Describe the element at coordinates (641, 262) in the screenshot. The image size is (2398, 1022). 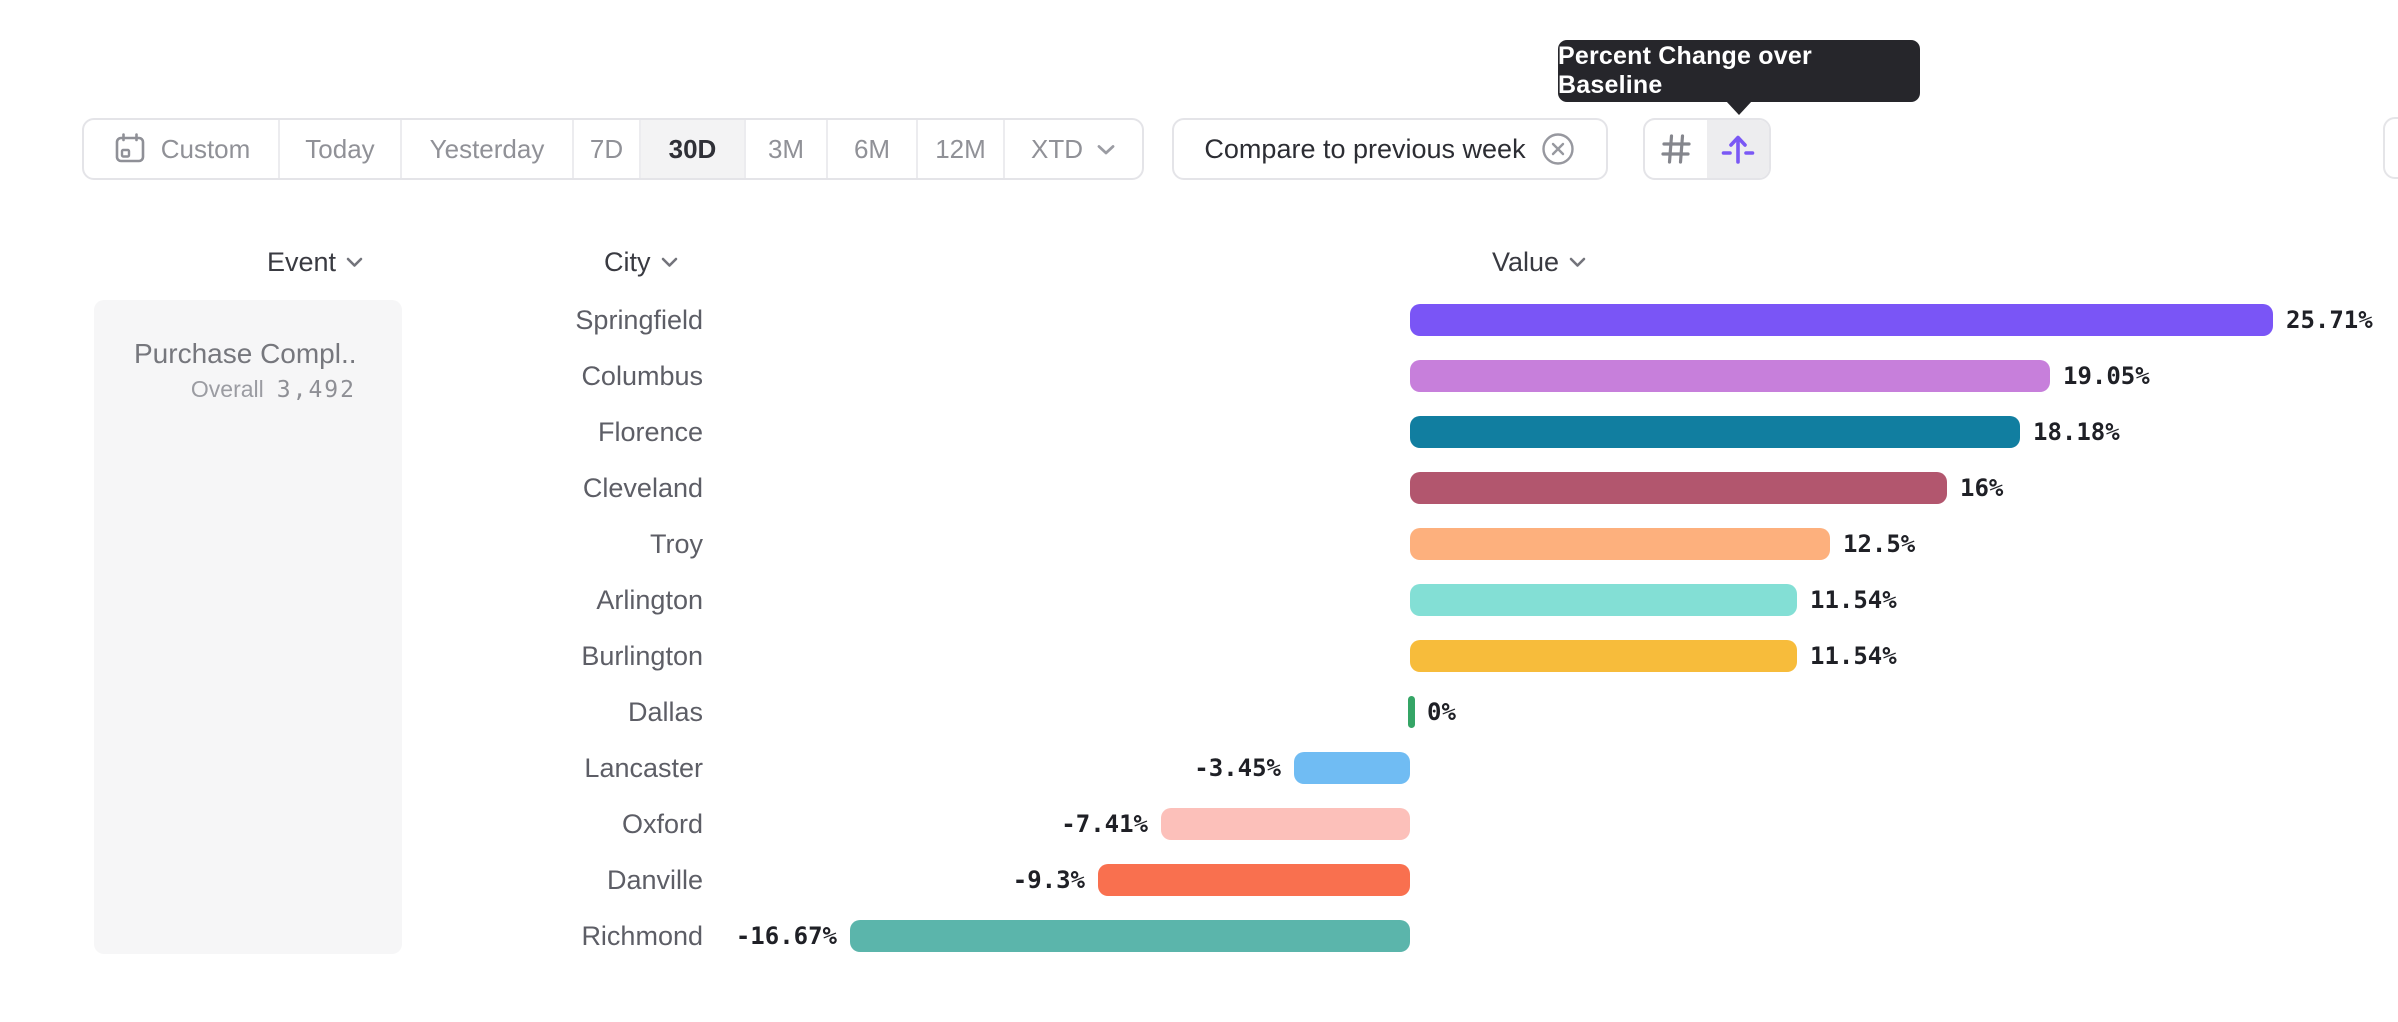
I see `column-header-city: City` at that location.